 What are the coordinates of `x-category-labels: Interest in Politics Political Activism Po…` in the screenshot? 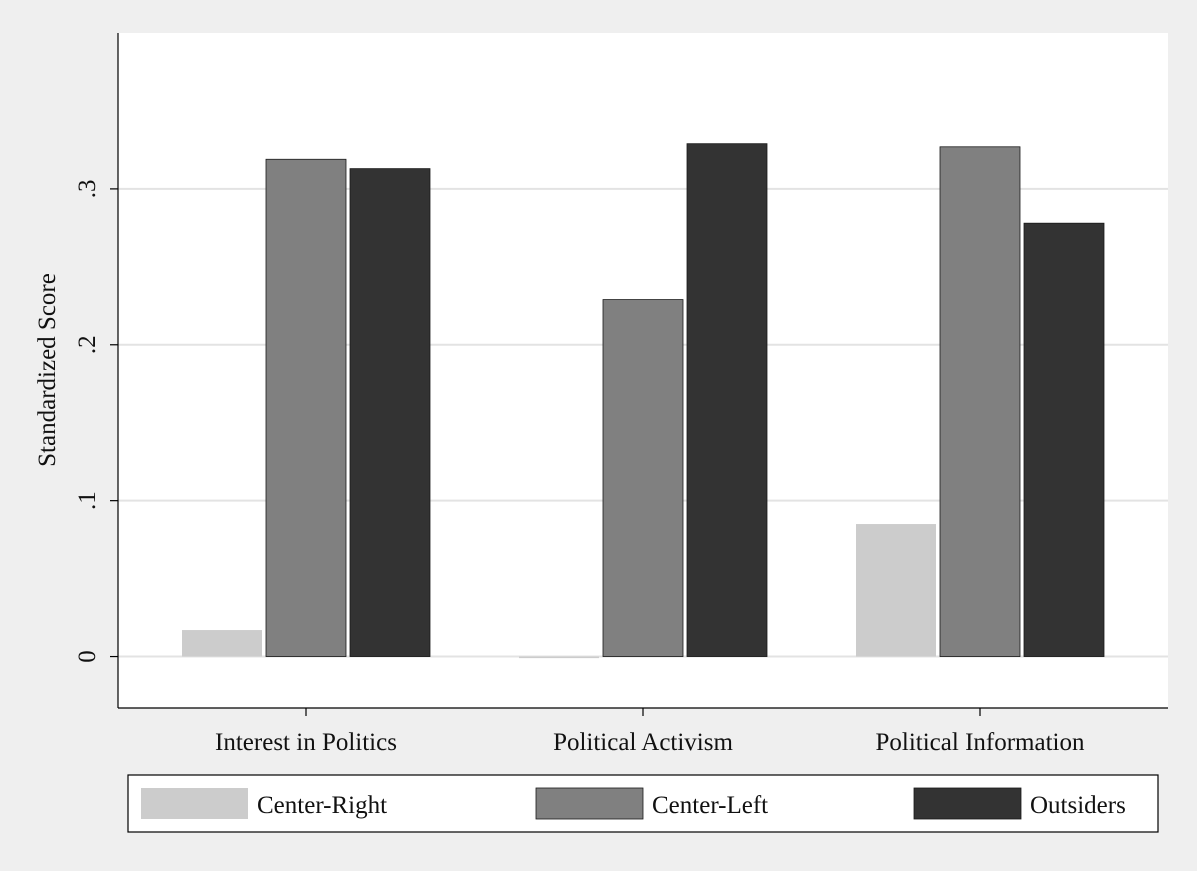 It's located at (650, 732).